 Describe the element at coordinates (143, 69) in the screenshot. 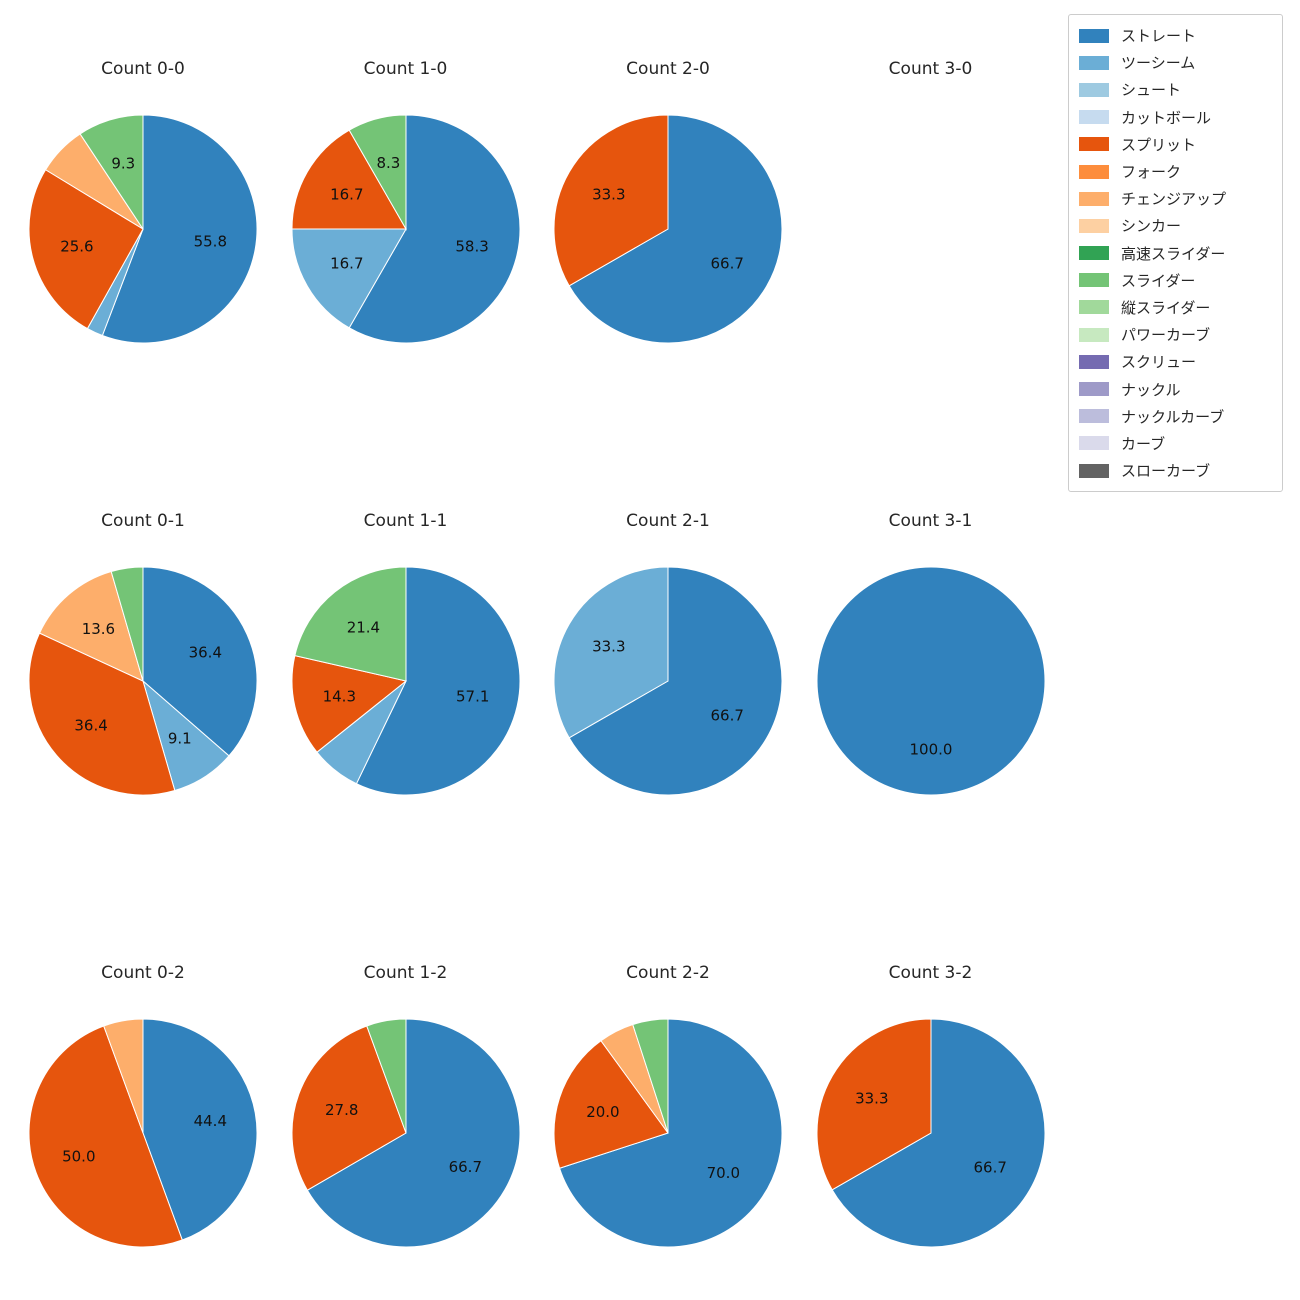

I see `chart-title: Count 0-0` at that location.